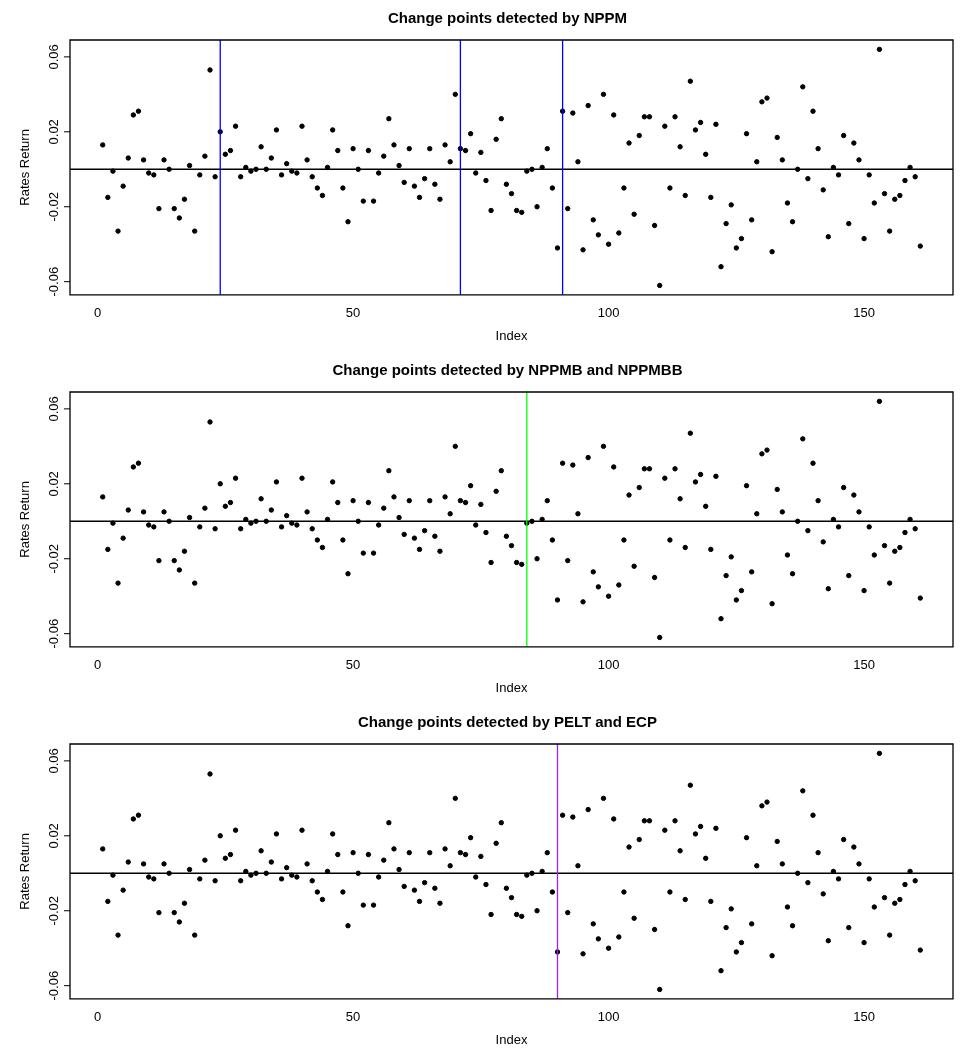  What do you see at coordinates (507, 722) in the screenshot?
I see `chart-title: Change points detected by PELT and ECP` at bounding box center [507, 722].